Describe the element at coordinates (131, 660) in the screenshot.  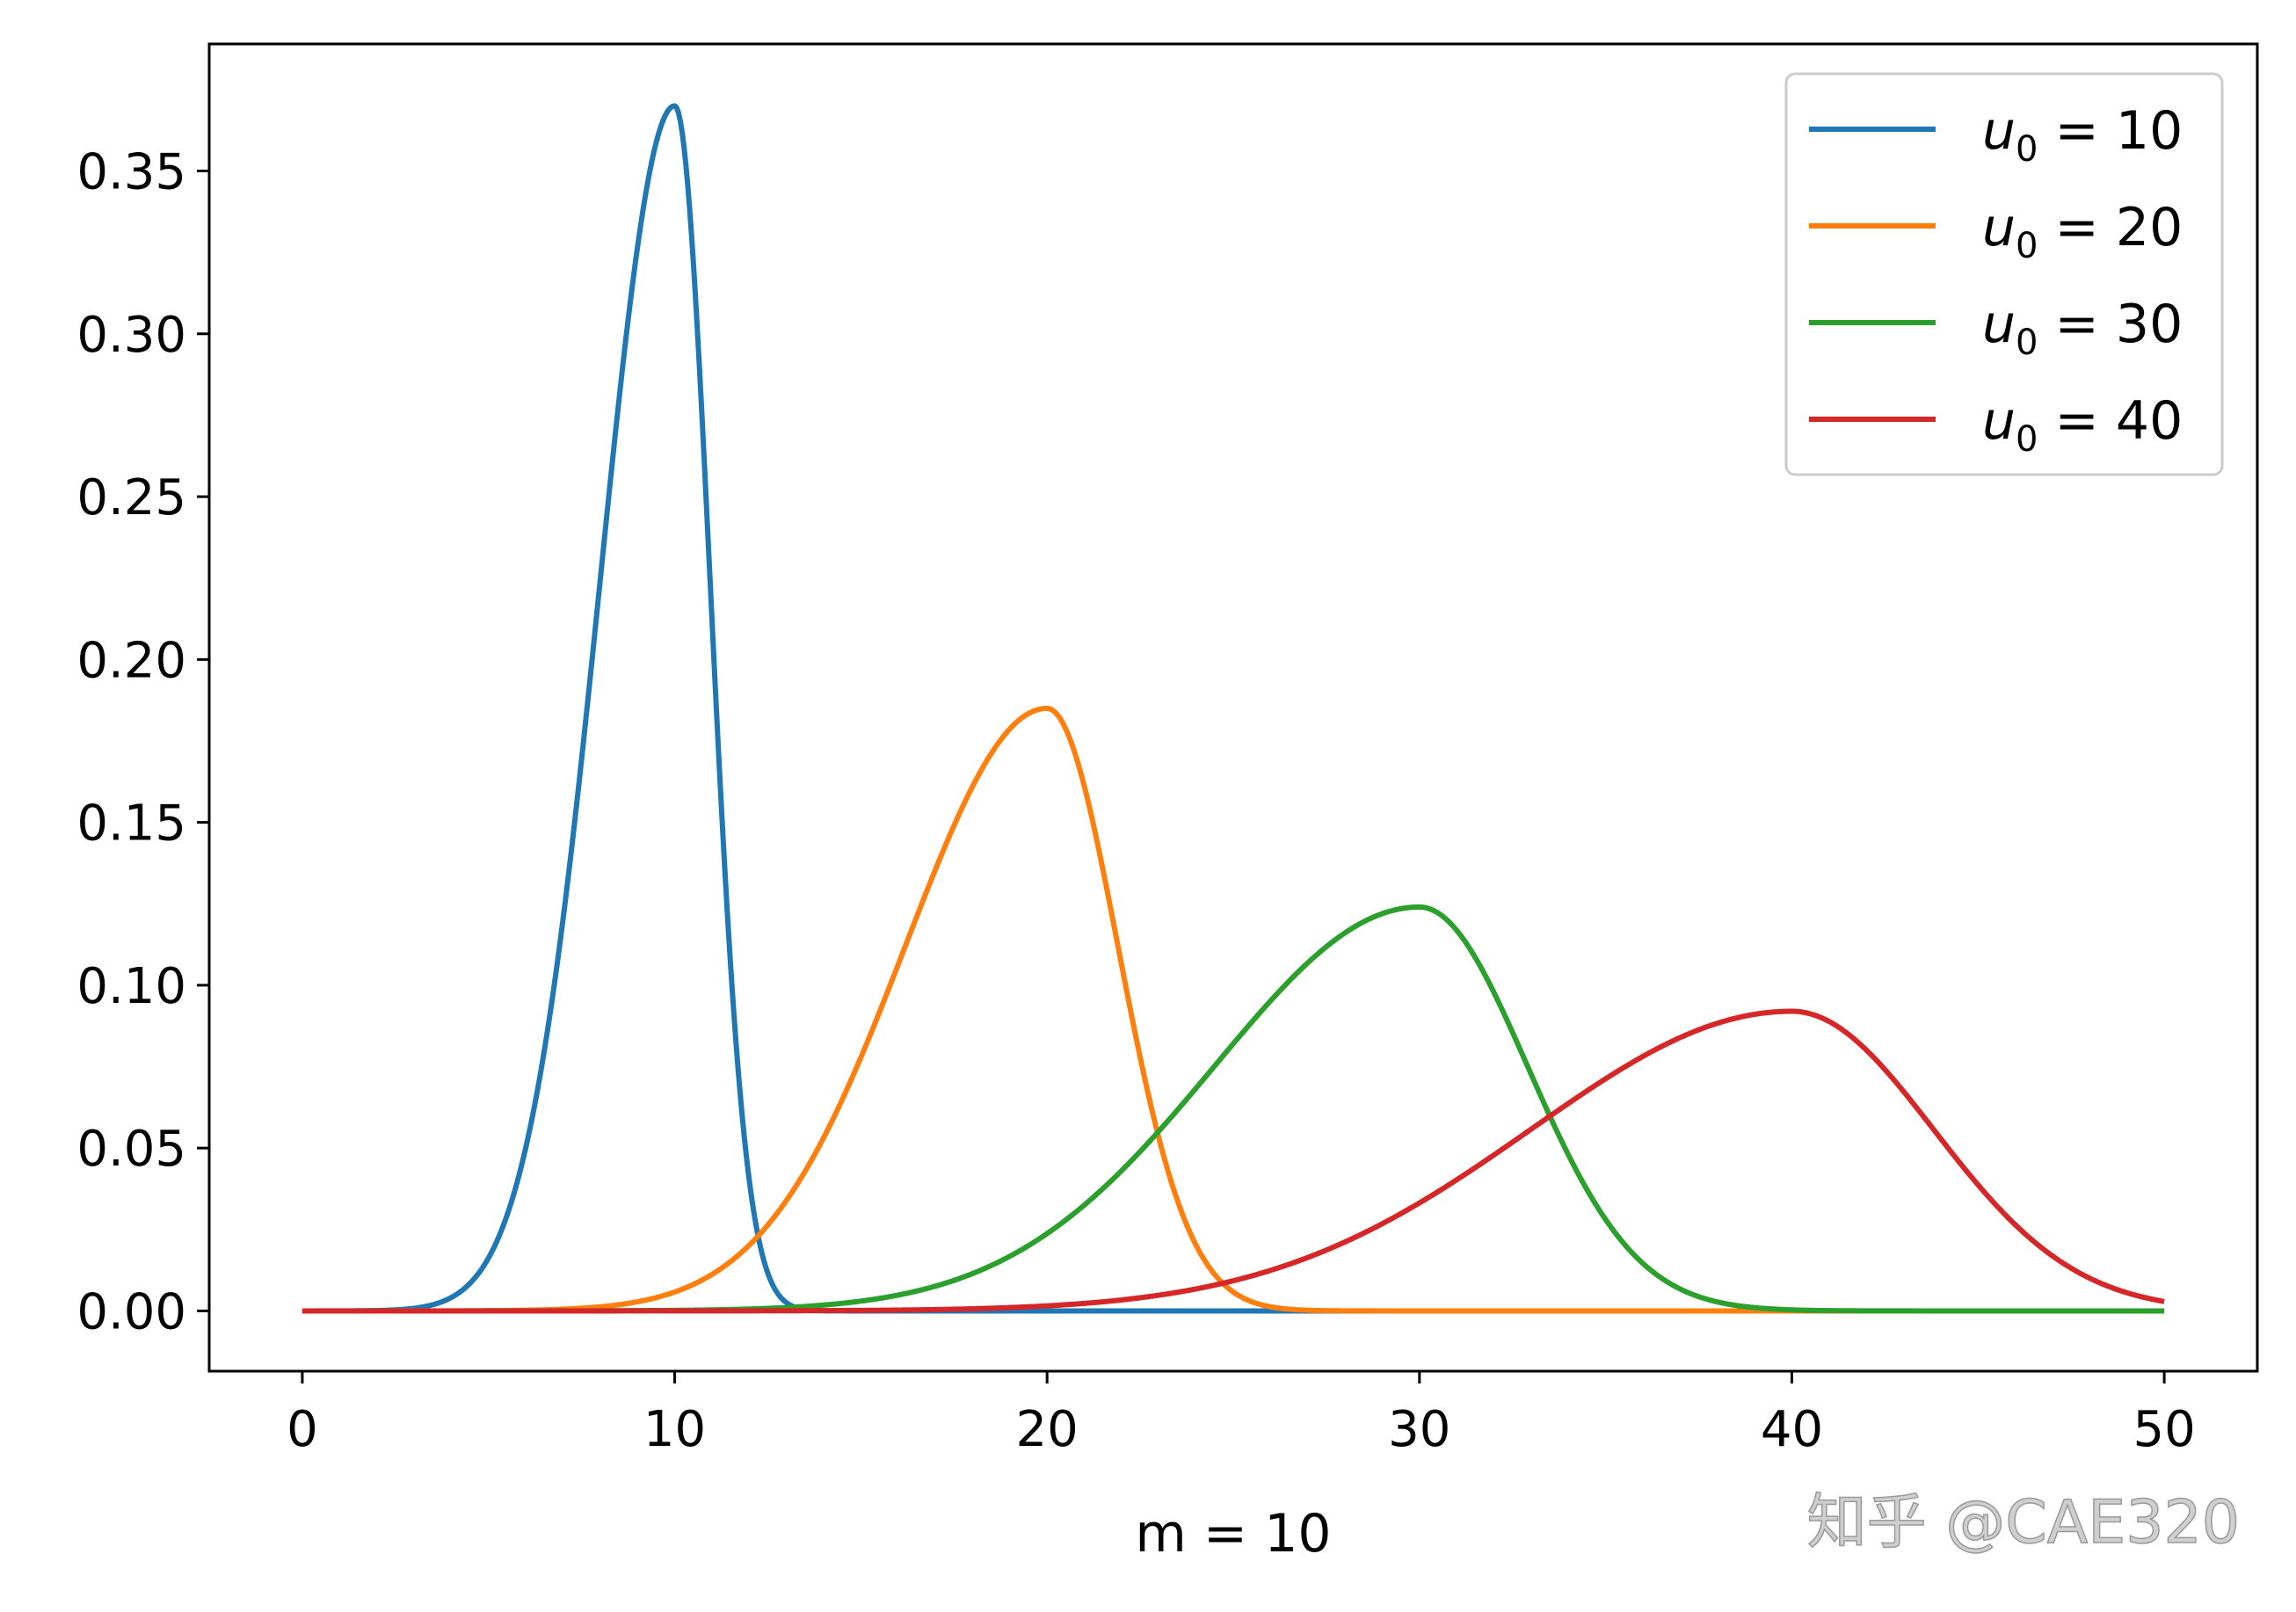
I see `y-tick-label: 0.20` at that location.